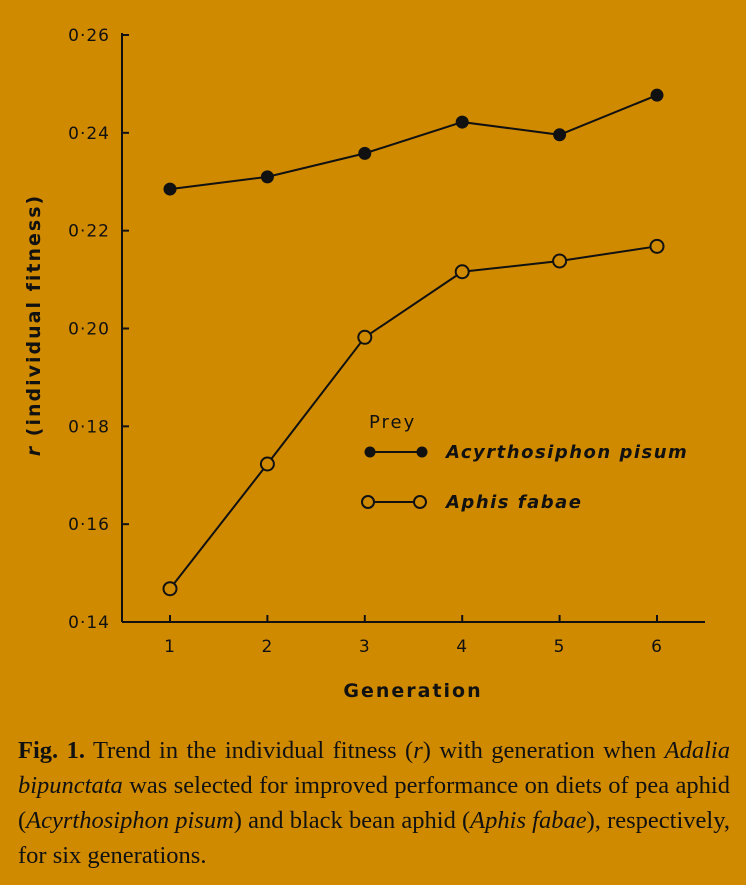  Describe the element at coordinates (89, 134) in the screenshot. I see `y-tick-label: 0·24` at that location.